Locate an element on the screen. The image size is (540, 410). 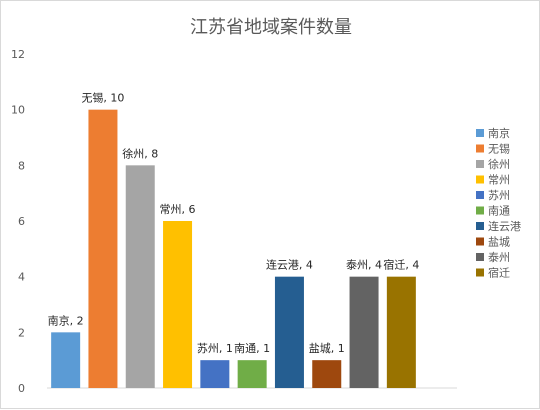
legend-label: 苏州 is located at coordinates (499, 195).